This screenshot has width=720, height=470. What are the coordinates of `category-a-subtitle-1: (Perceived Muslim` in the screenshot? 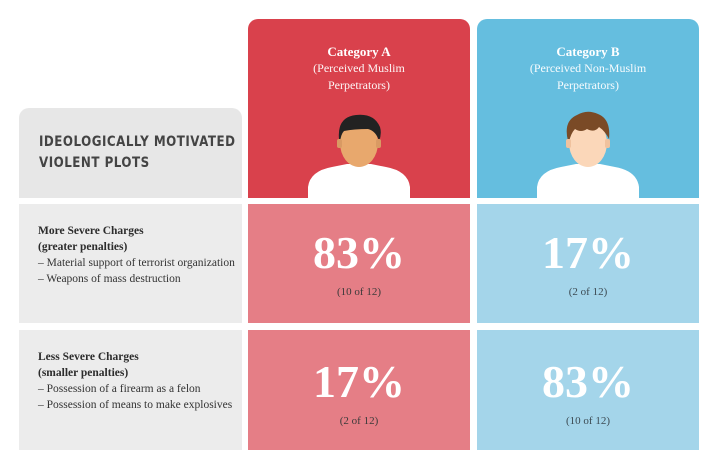 It's located at (359, 68).